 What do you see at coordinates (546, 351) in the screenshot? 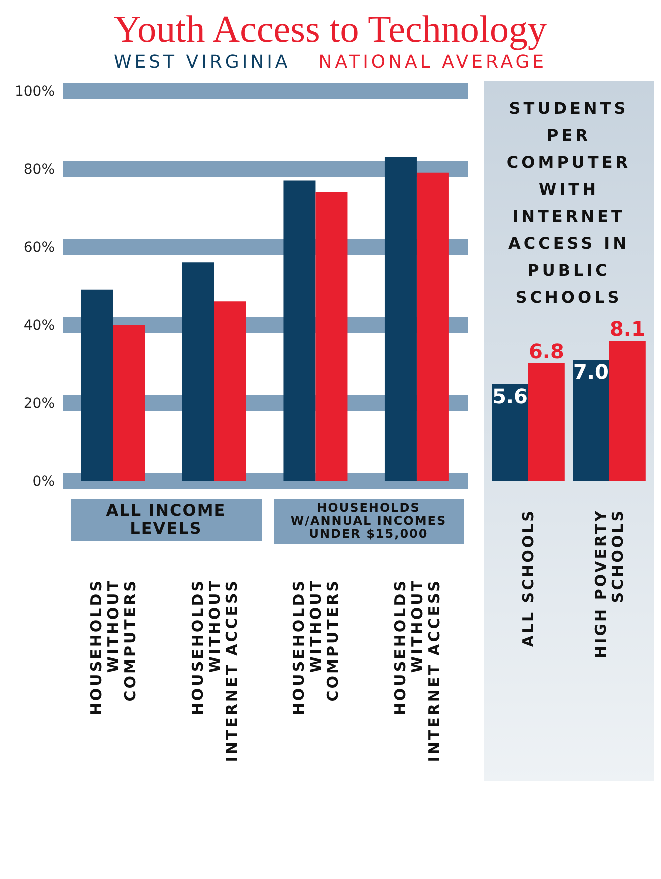
I see `data-label: 6.8` at bounding box center [546, 351].